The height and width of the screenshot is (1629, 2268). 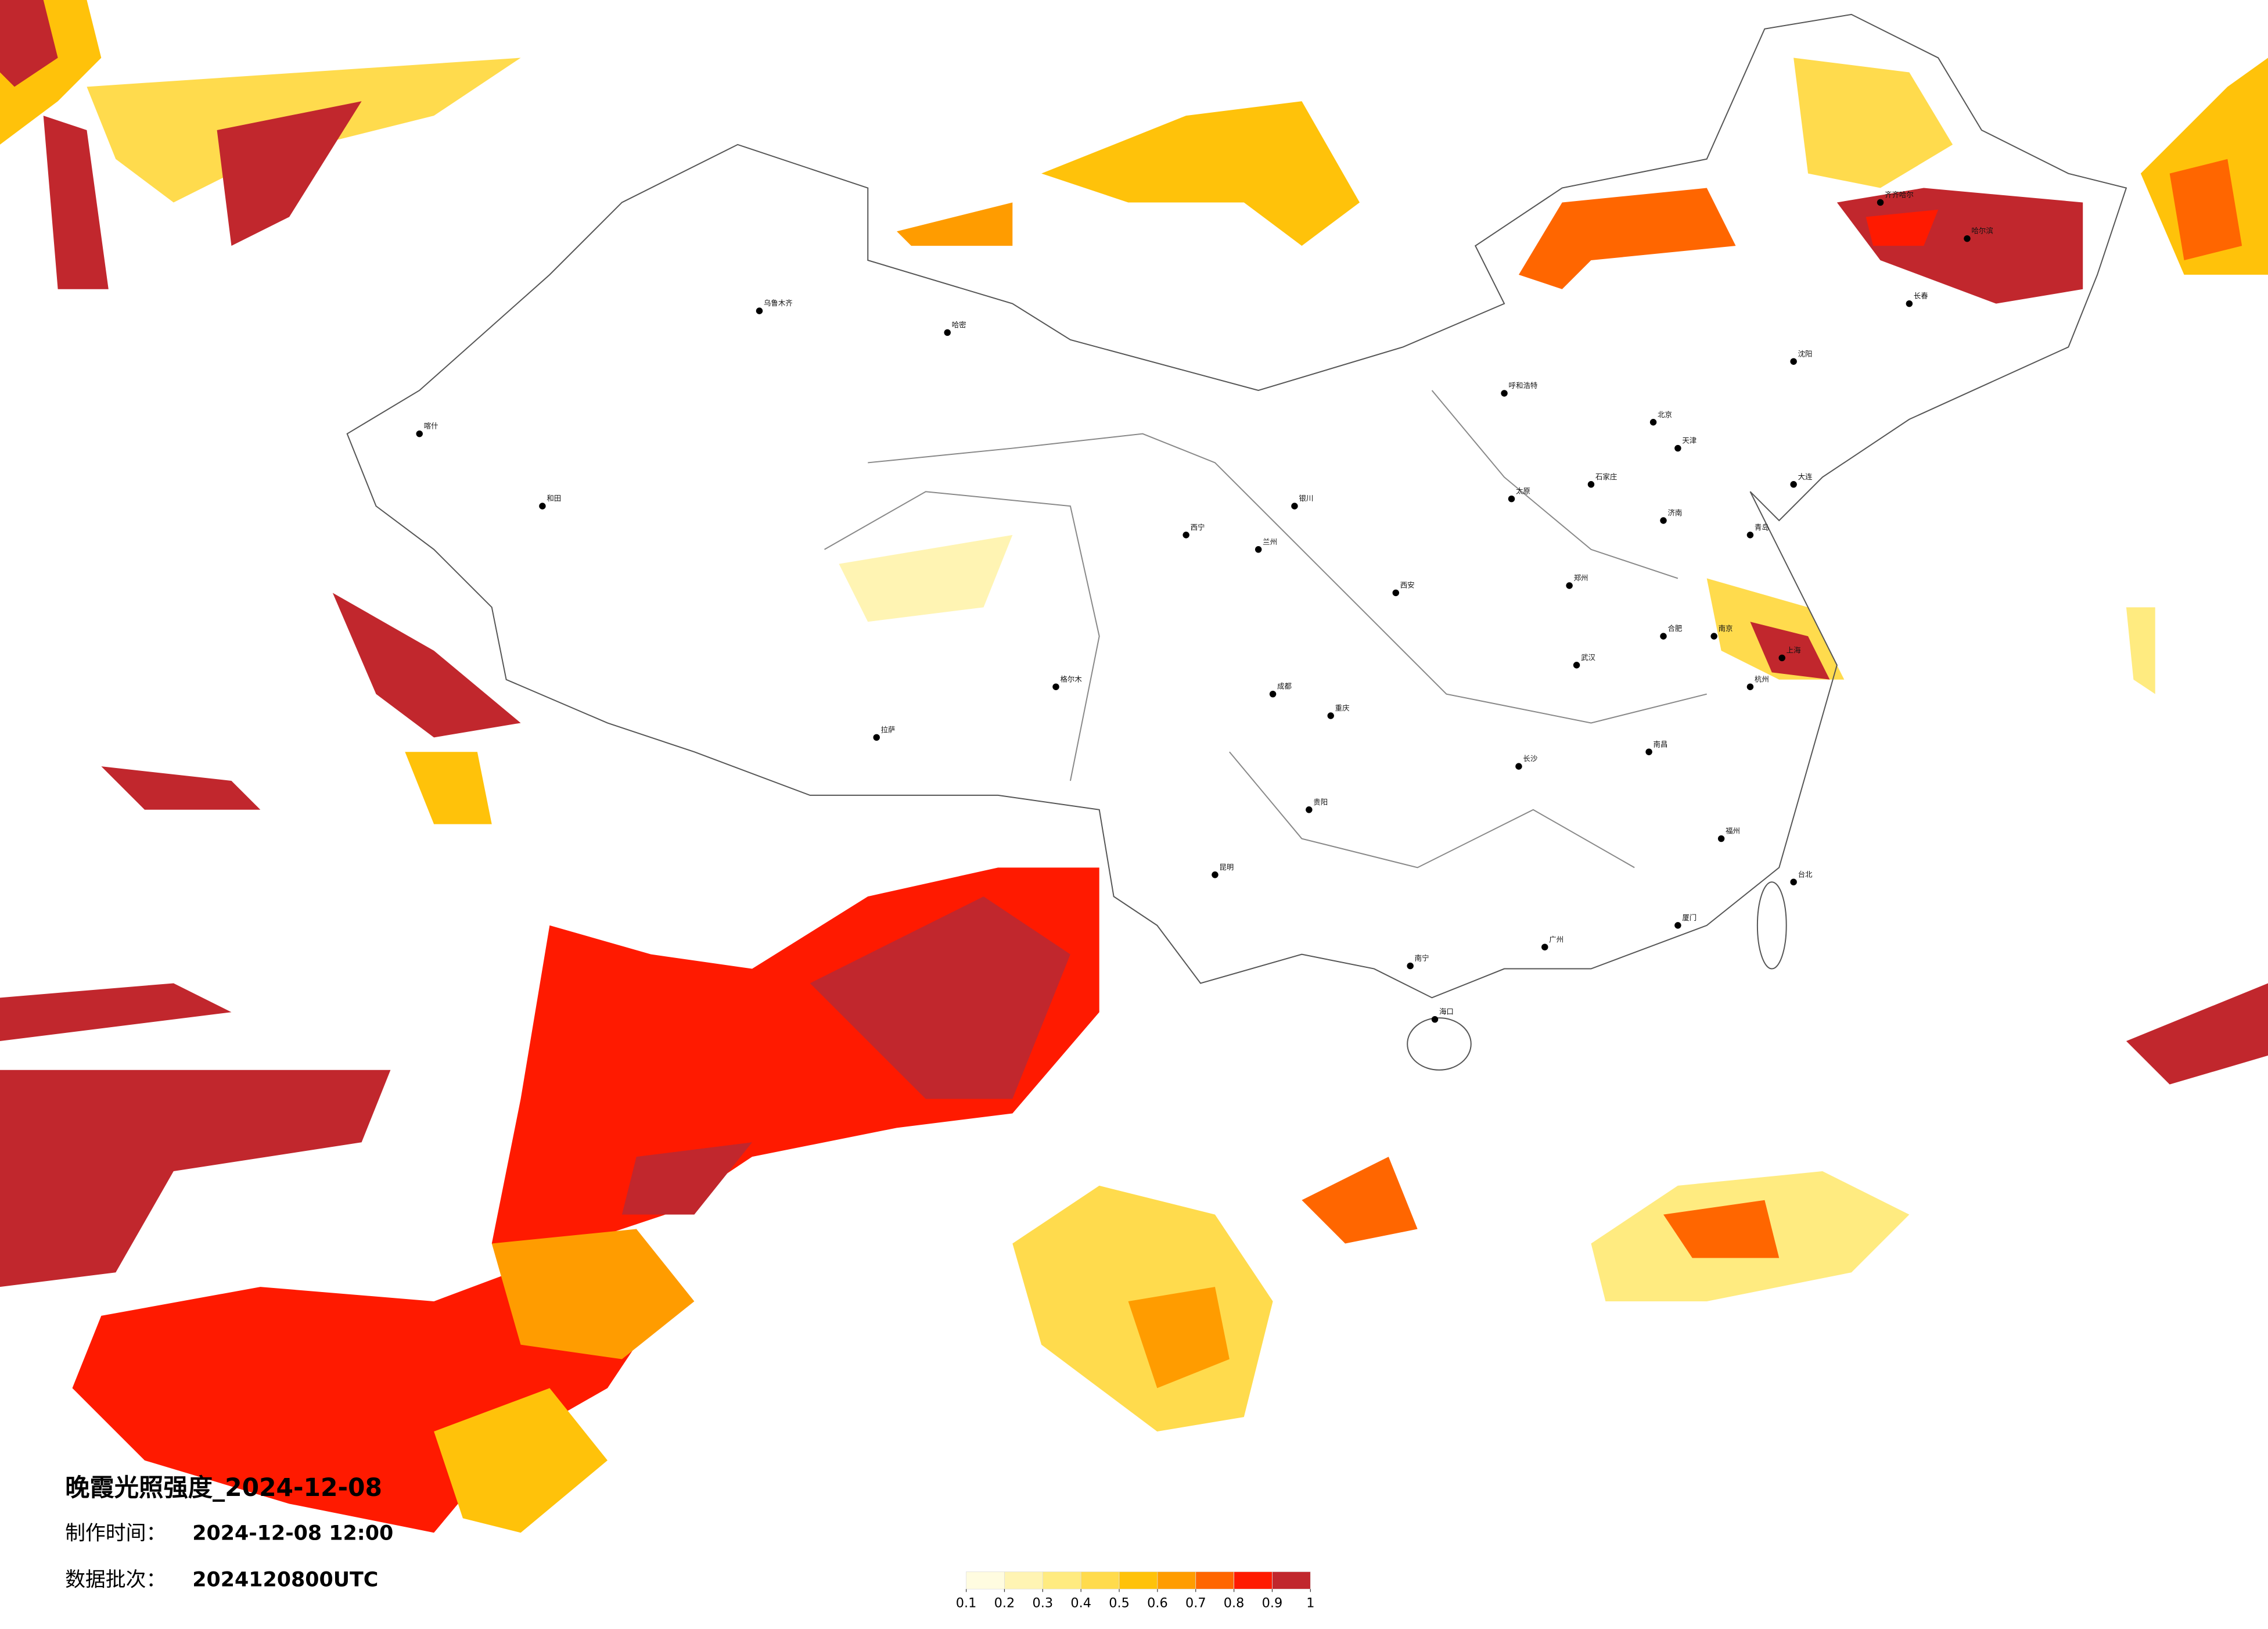 I want to click on city-label: 贵阳, so click(x=1320, y=802).